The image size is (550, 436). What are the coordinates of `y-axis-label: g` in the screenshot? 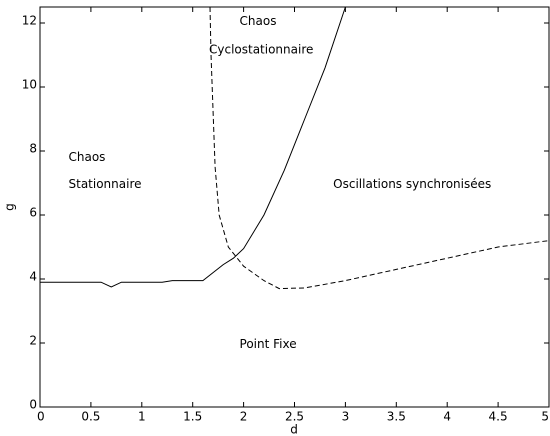 It's located at (10, 207).